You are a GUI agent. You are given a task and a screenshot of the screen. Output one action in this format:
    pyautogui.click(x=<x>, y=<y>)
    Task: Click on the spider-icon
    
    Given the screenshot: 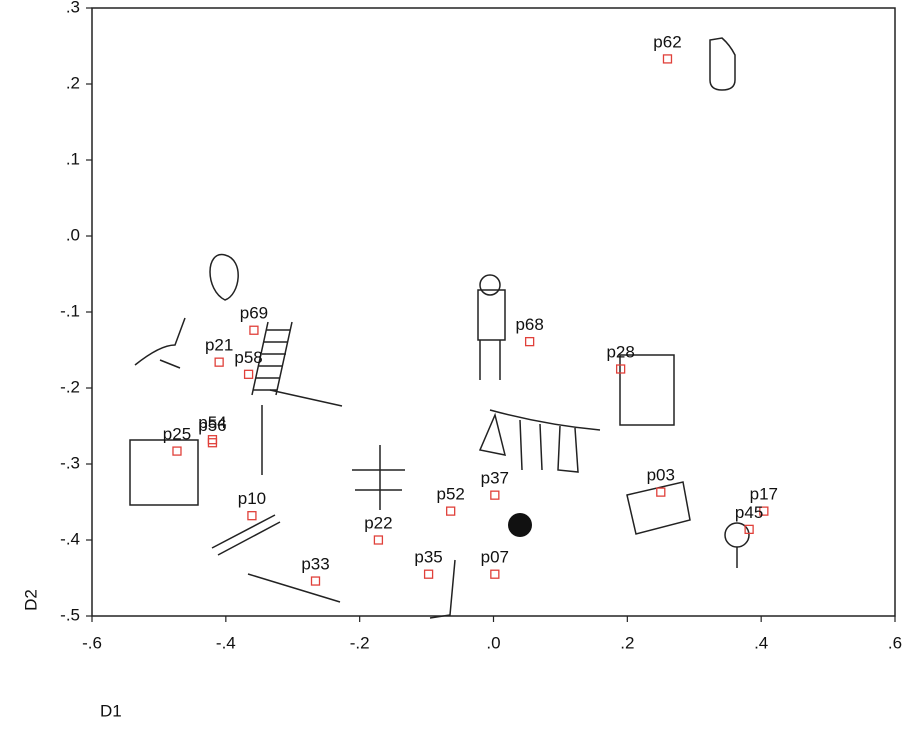 What is the action you would take?
    pyautogui.click(x=520, y=525)
    